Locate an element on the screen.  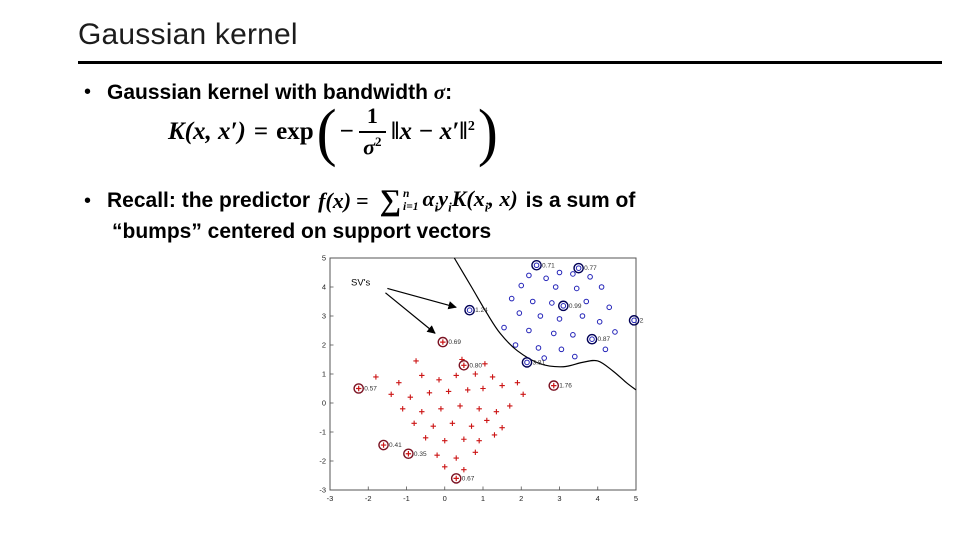
sigma-symbol: σ is located at coordinates (369, 147).